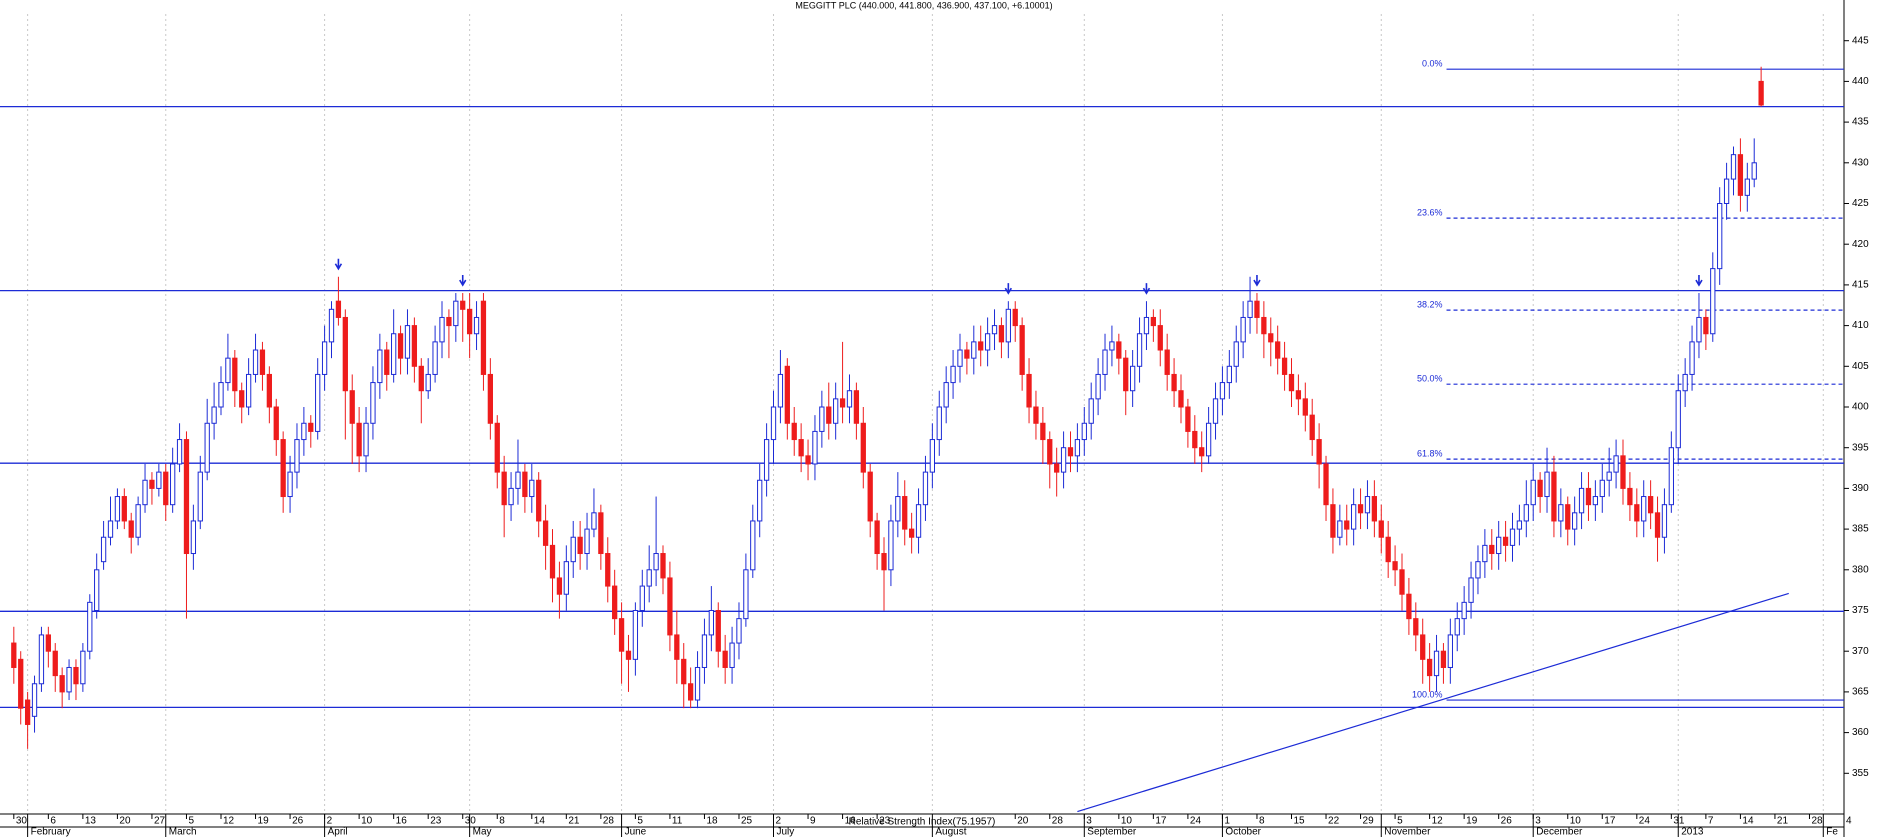 Image resolution: width=1881 pixels, height=837 pixels. I want to click on x-tick-label: 10, so click(367, 821).